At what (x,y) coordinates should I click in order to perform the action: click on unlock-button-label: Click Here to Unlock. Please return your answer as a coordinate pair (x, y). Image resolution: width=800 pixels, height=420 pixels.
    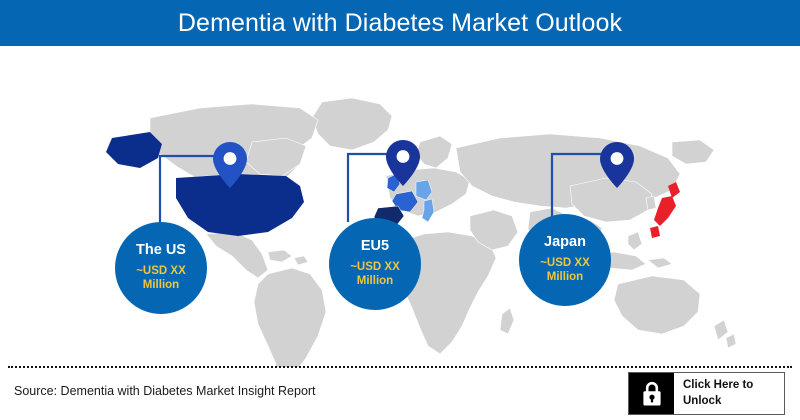
    Looking at the image, I should click on (729, 393).